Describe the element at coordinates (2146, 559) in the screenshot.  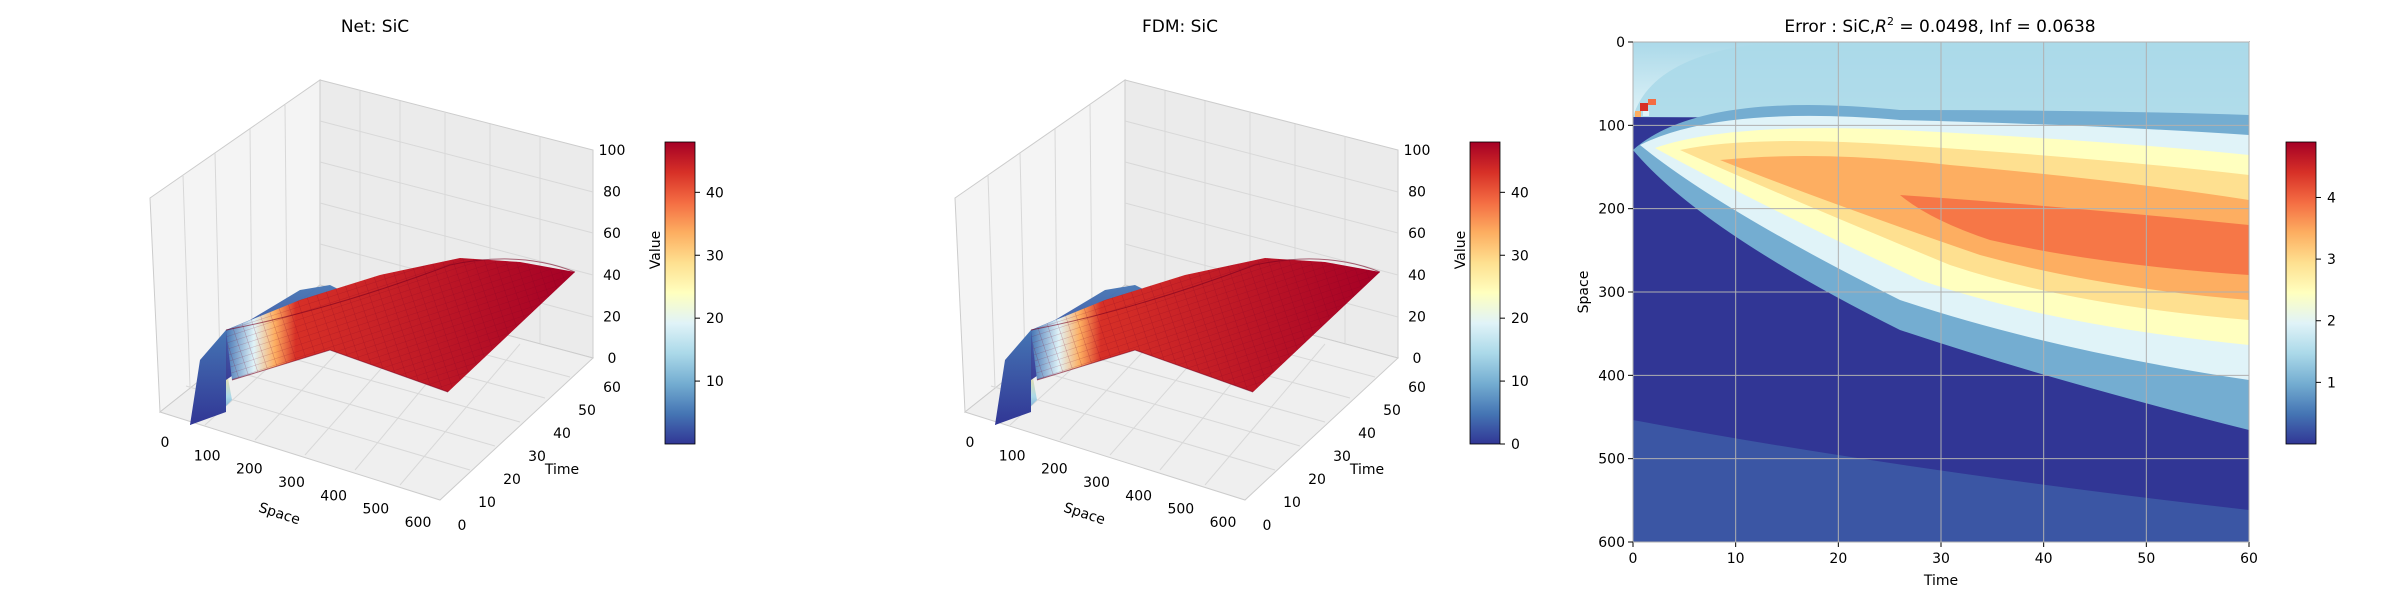
I see `x-tick-label: 50` at that location.